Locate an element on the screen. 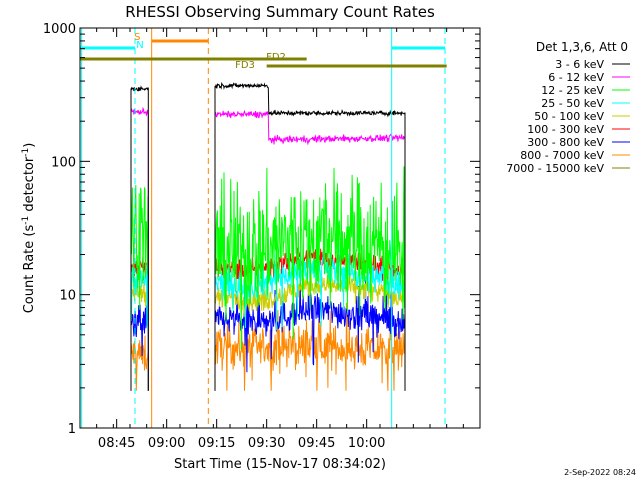  legend-label: 300 - 800 keV is located at coordinates (565, 142).